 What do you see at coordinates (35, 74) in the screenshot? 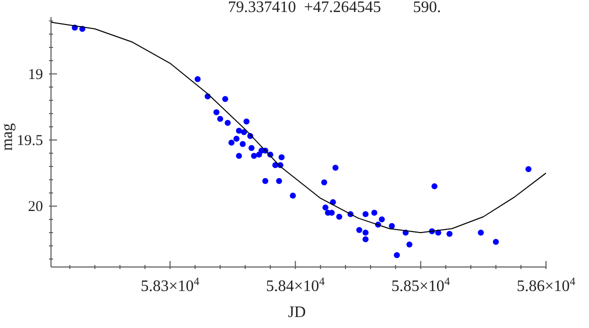
I see `y-tick-label: 19` at bounding box center [35, 74].